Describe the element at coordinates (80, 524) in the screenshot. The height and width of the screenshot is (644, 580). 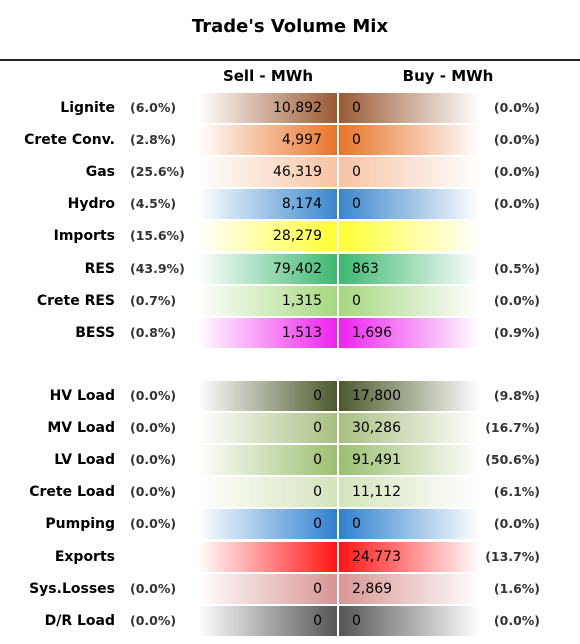
I see `row-label: Pumping` at that location.